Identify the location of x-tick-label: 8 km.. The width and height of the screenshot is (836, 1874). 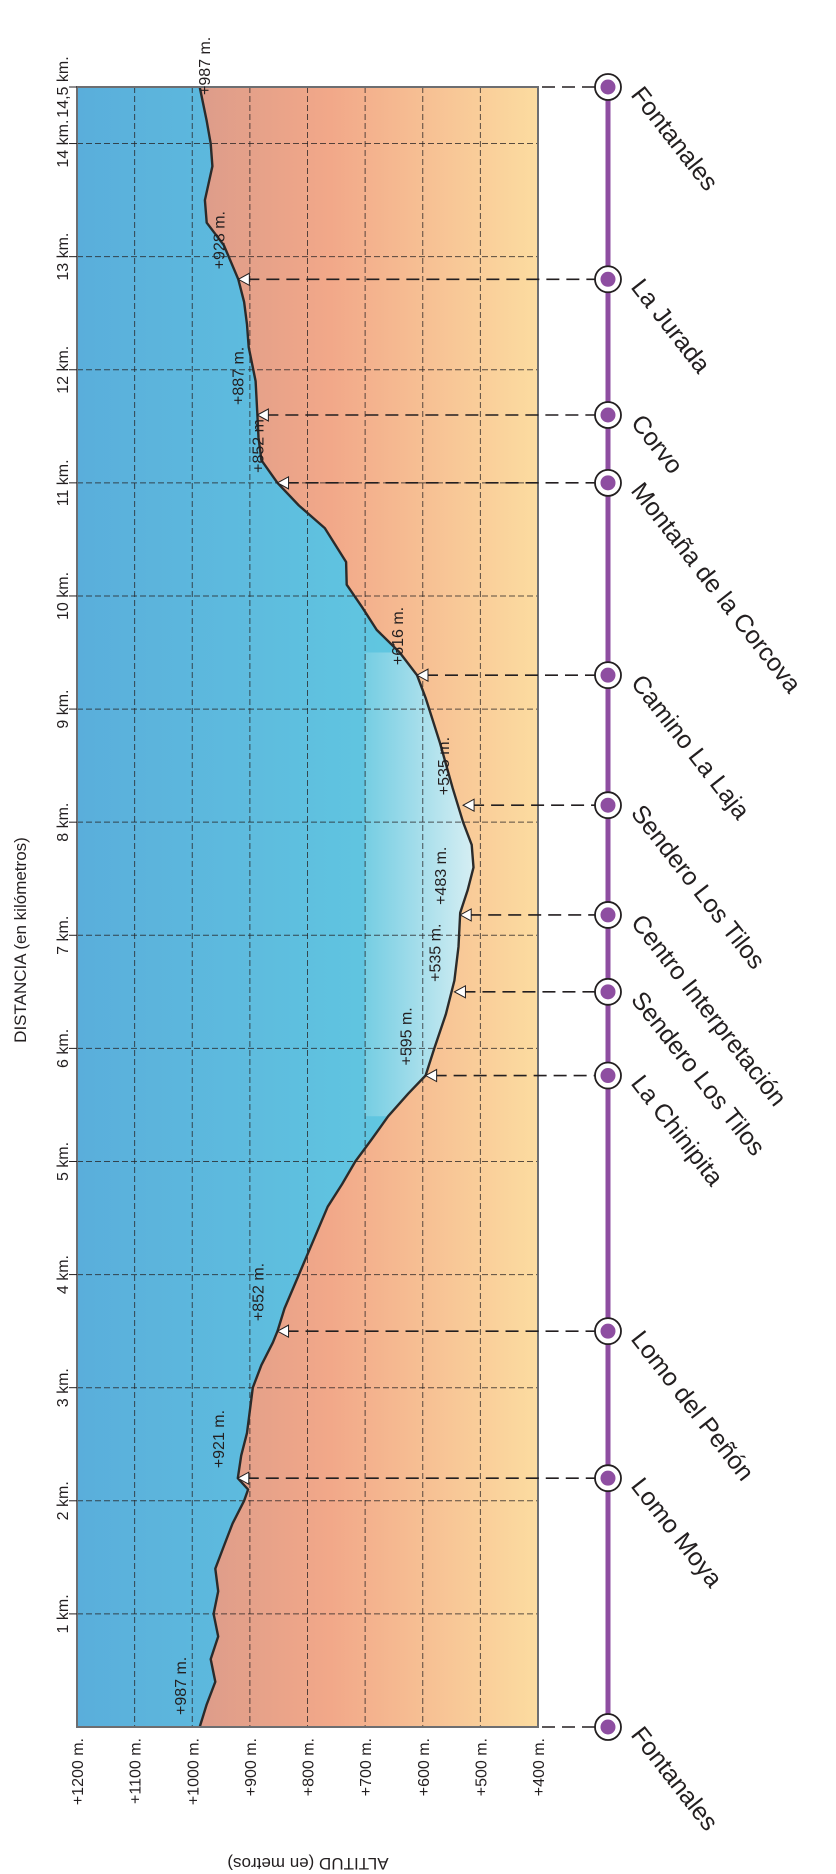
(63, 822).